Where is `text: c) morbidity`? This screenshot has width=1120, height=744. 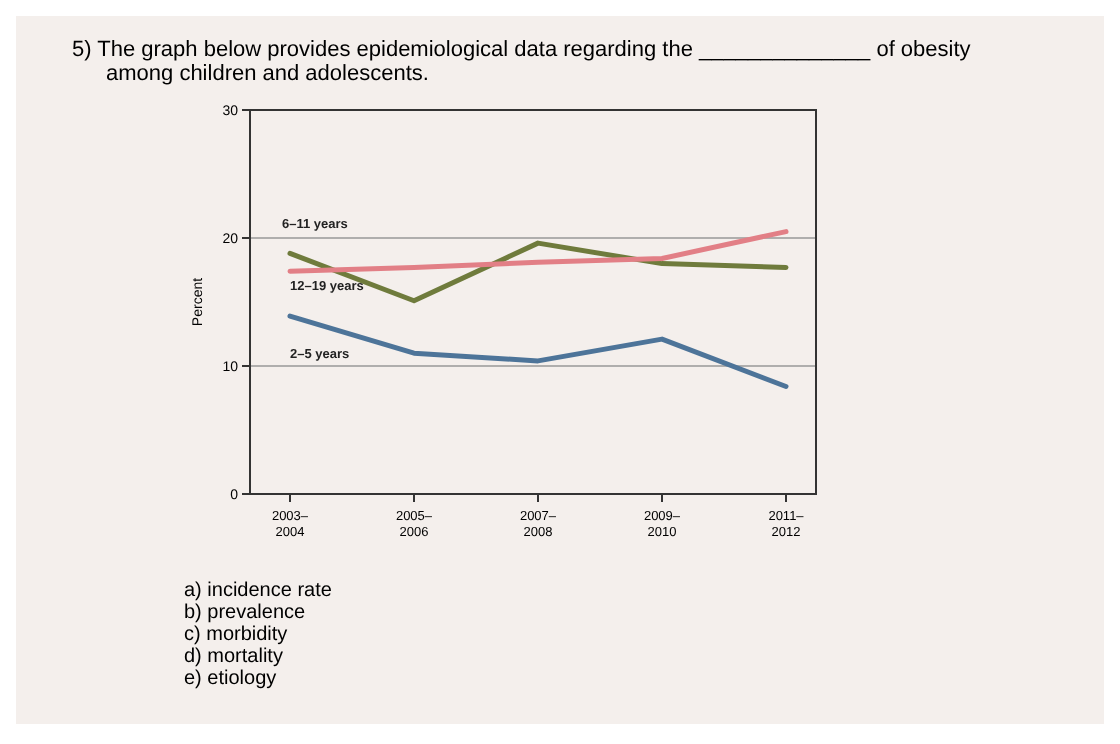 text: c) morbidity is located at coordinates (236, 635).